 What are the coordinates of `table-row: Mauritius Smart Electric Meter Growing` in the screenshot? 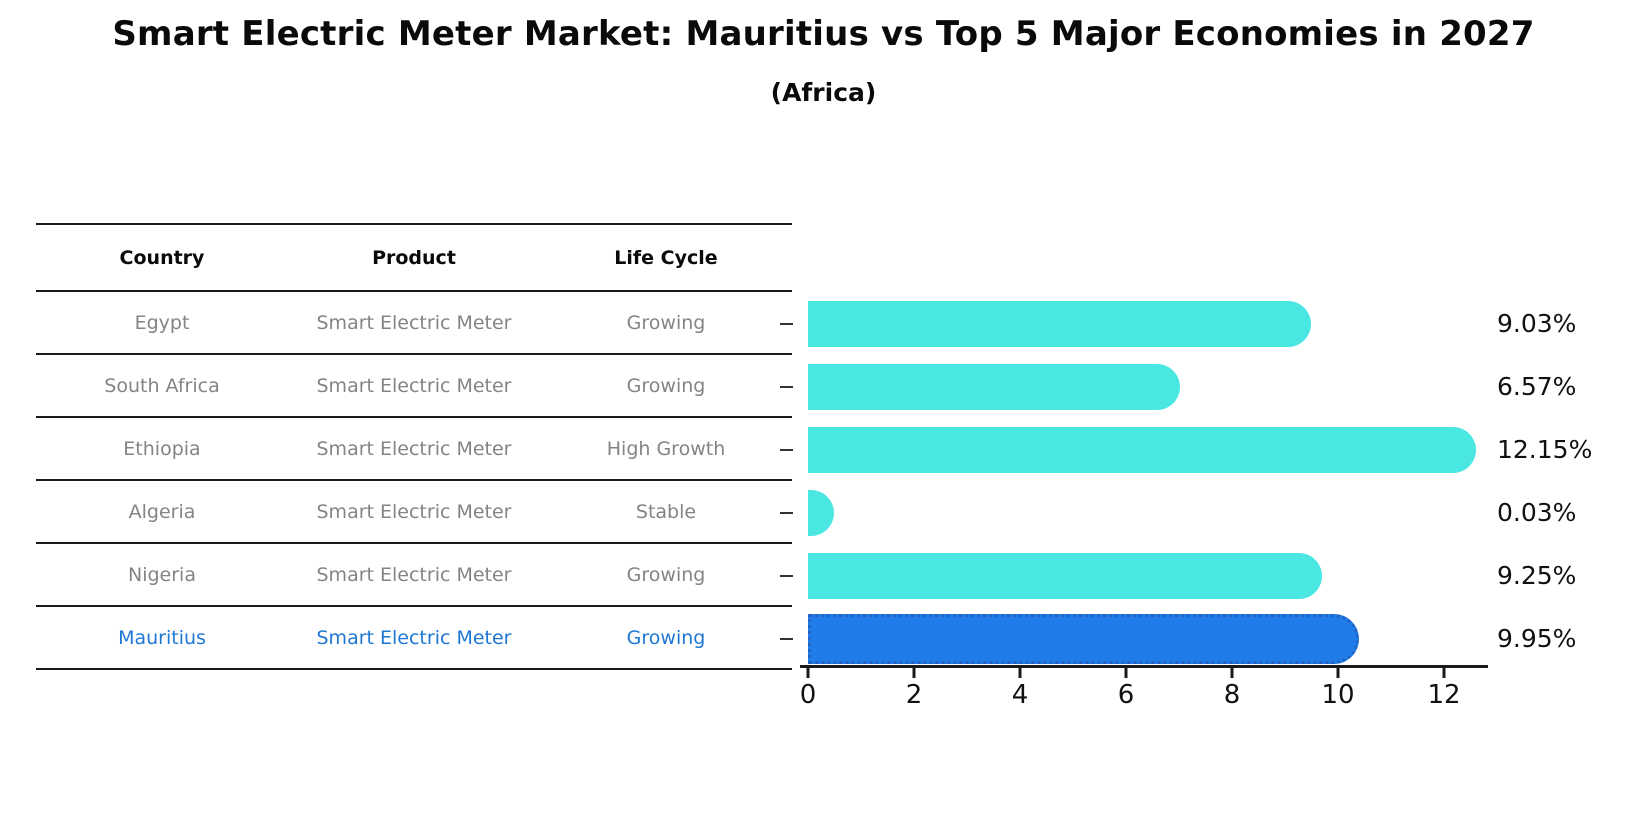 It's located at (414, 638).